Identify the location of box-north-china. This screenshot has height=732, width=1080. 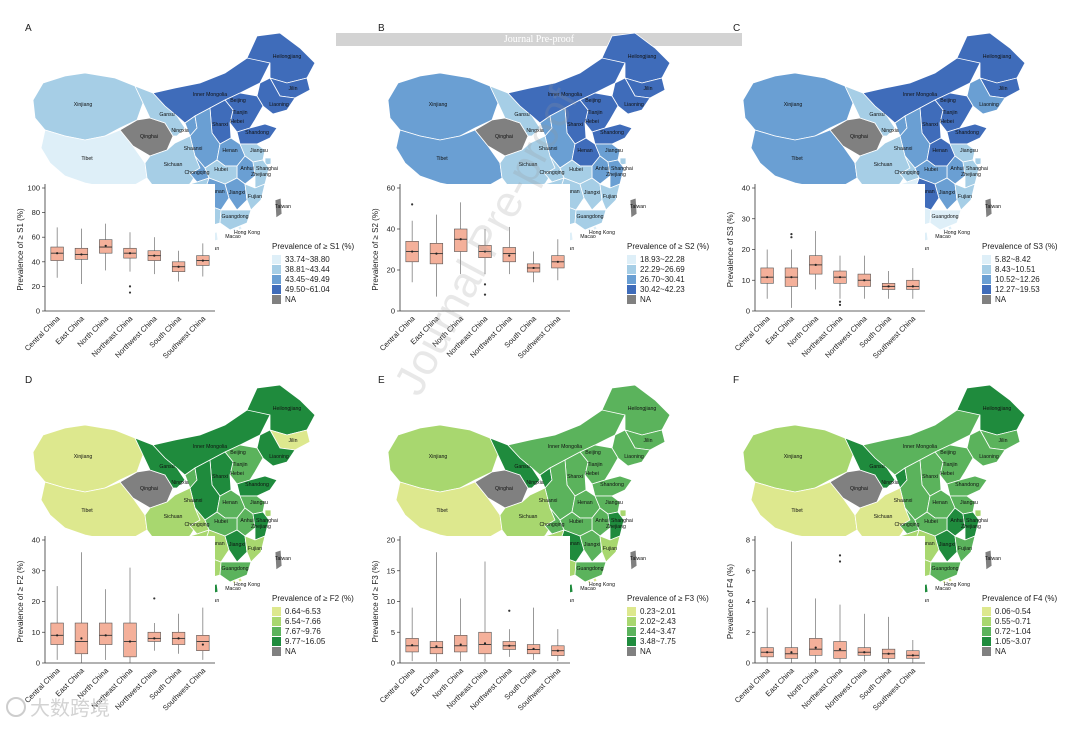
(106, 247).